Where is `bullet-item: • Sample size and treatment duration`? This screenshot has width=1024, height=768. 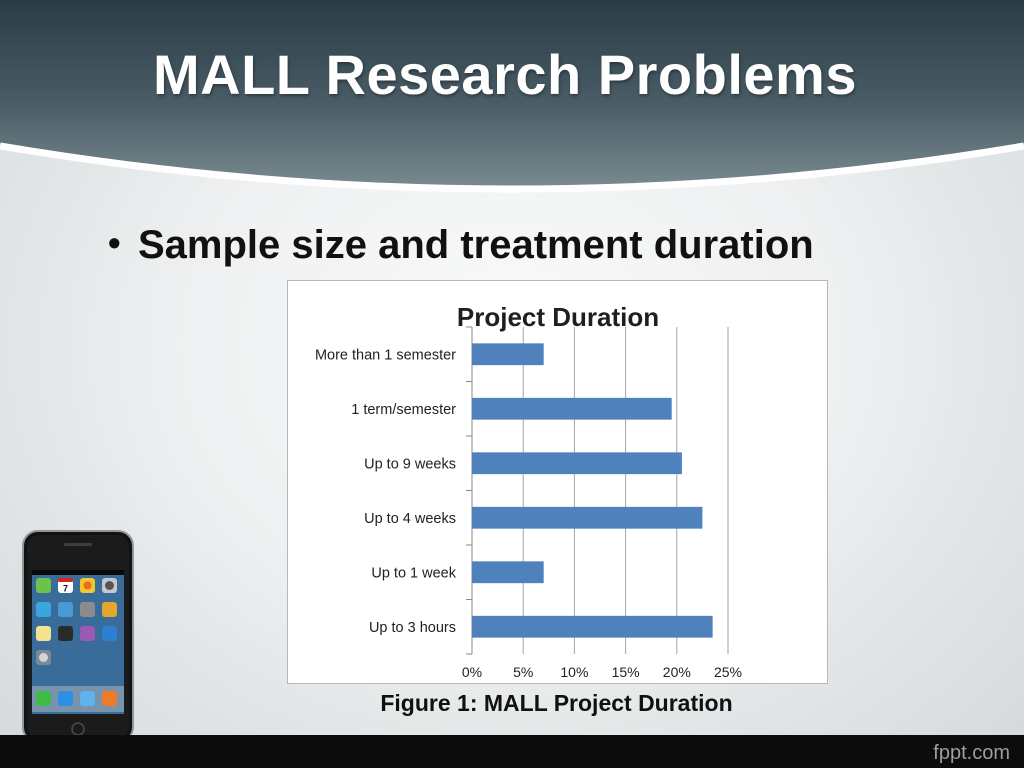 bullet-item: • Sample size and treatment duration is located at coordinates (461, 245).